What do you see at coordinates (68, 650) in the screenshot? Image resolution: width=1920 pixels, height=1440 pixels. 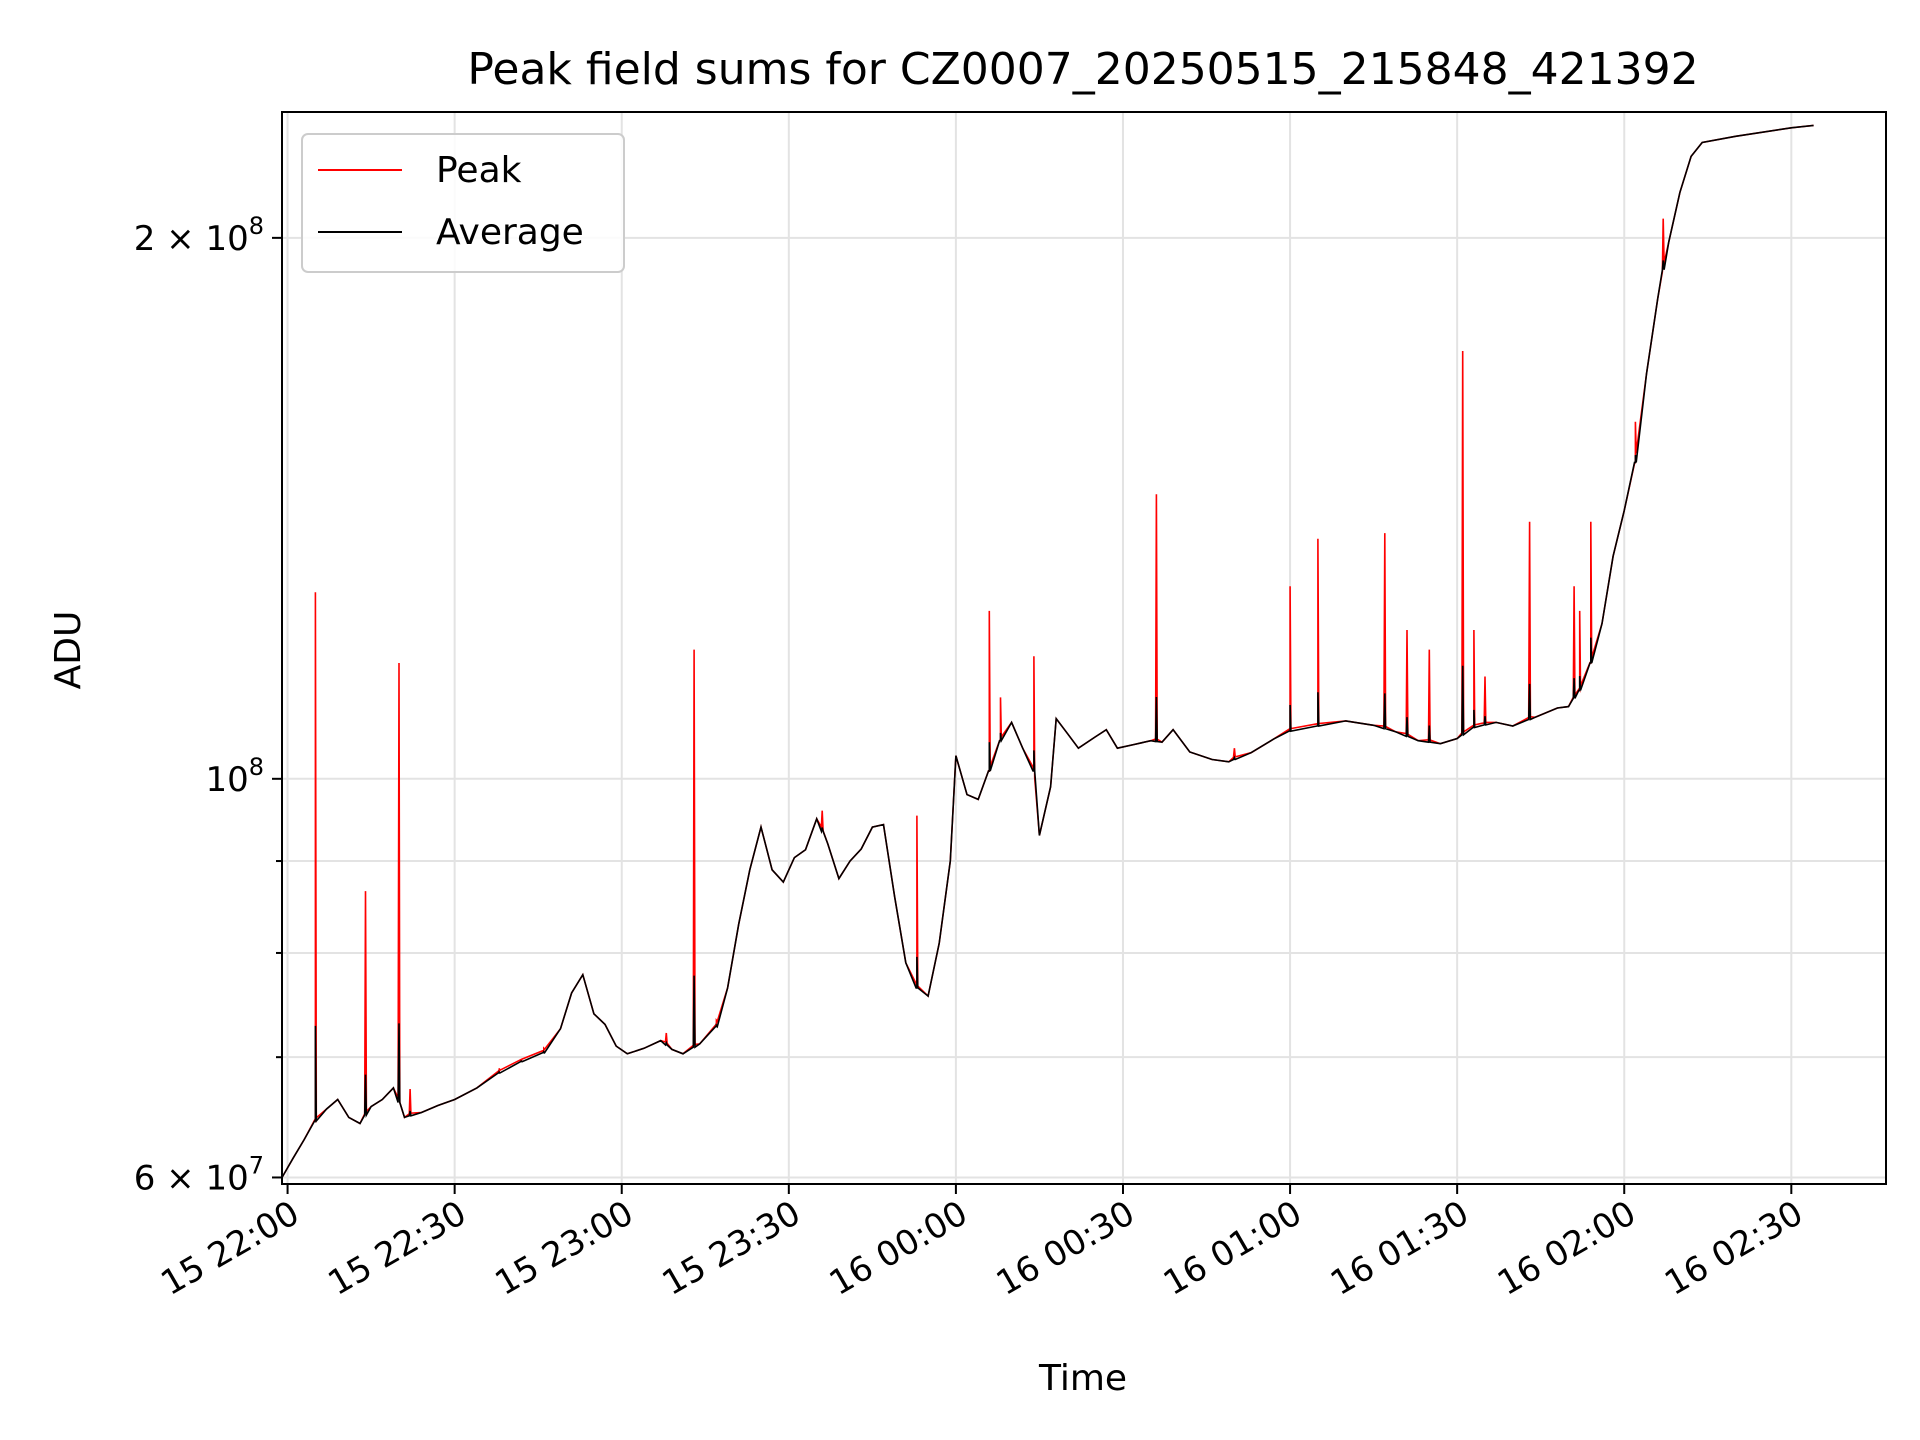 I see `y-axis-label: ADU` at bounding box center [68, 650].